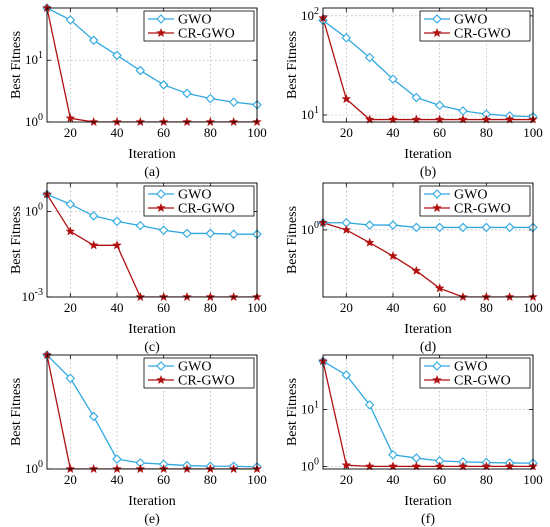 This screenshot has width=550, height=527. Describe the element at coordinates (152, 347) in the screenshot. I see `subfigure-caption: (c)` at that location.